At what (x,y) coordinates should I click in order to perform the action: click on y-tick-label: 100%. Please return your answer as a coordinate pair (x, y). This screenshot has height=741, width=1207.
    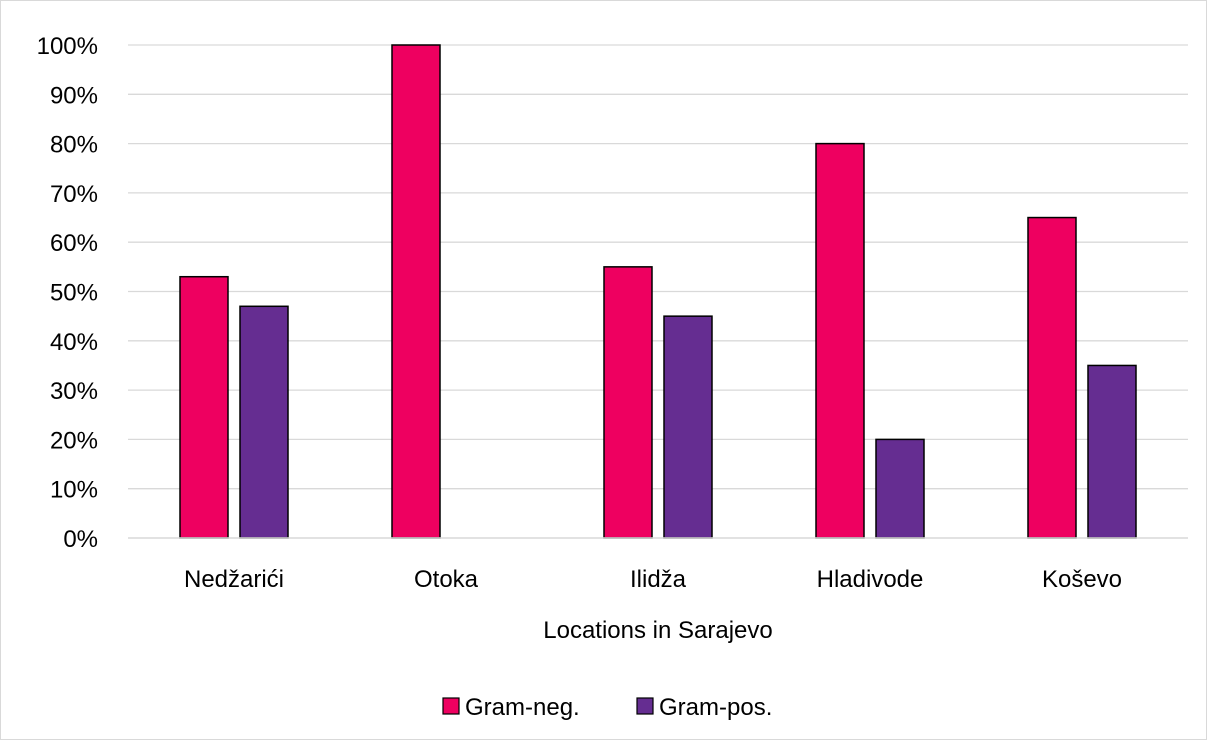
    Looking at the image, I should click on (67, 46).